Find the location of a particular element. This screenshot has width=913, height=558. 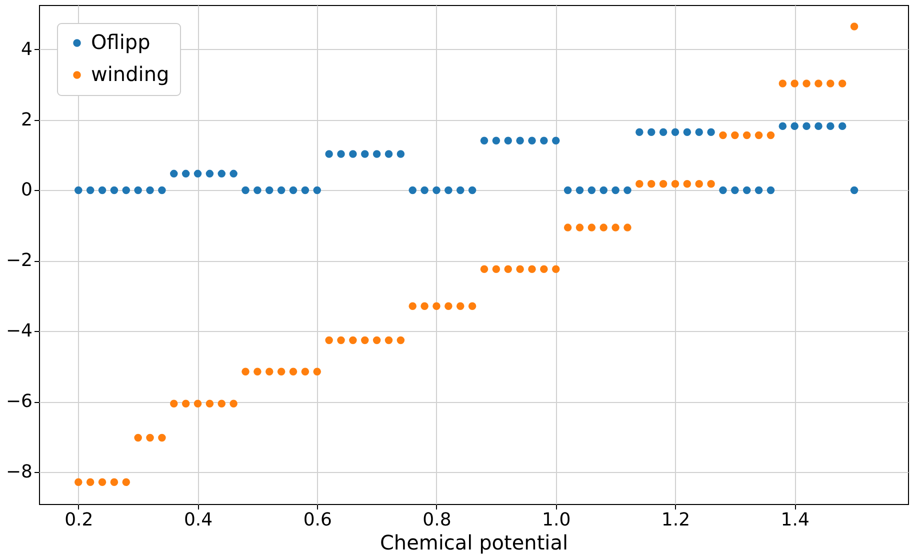

y-tick-label: 2 is located at coordinates (26, 119).